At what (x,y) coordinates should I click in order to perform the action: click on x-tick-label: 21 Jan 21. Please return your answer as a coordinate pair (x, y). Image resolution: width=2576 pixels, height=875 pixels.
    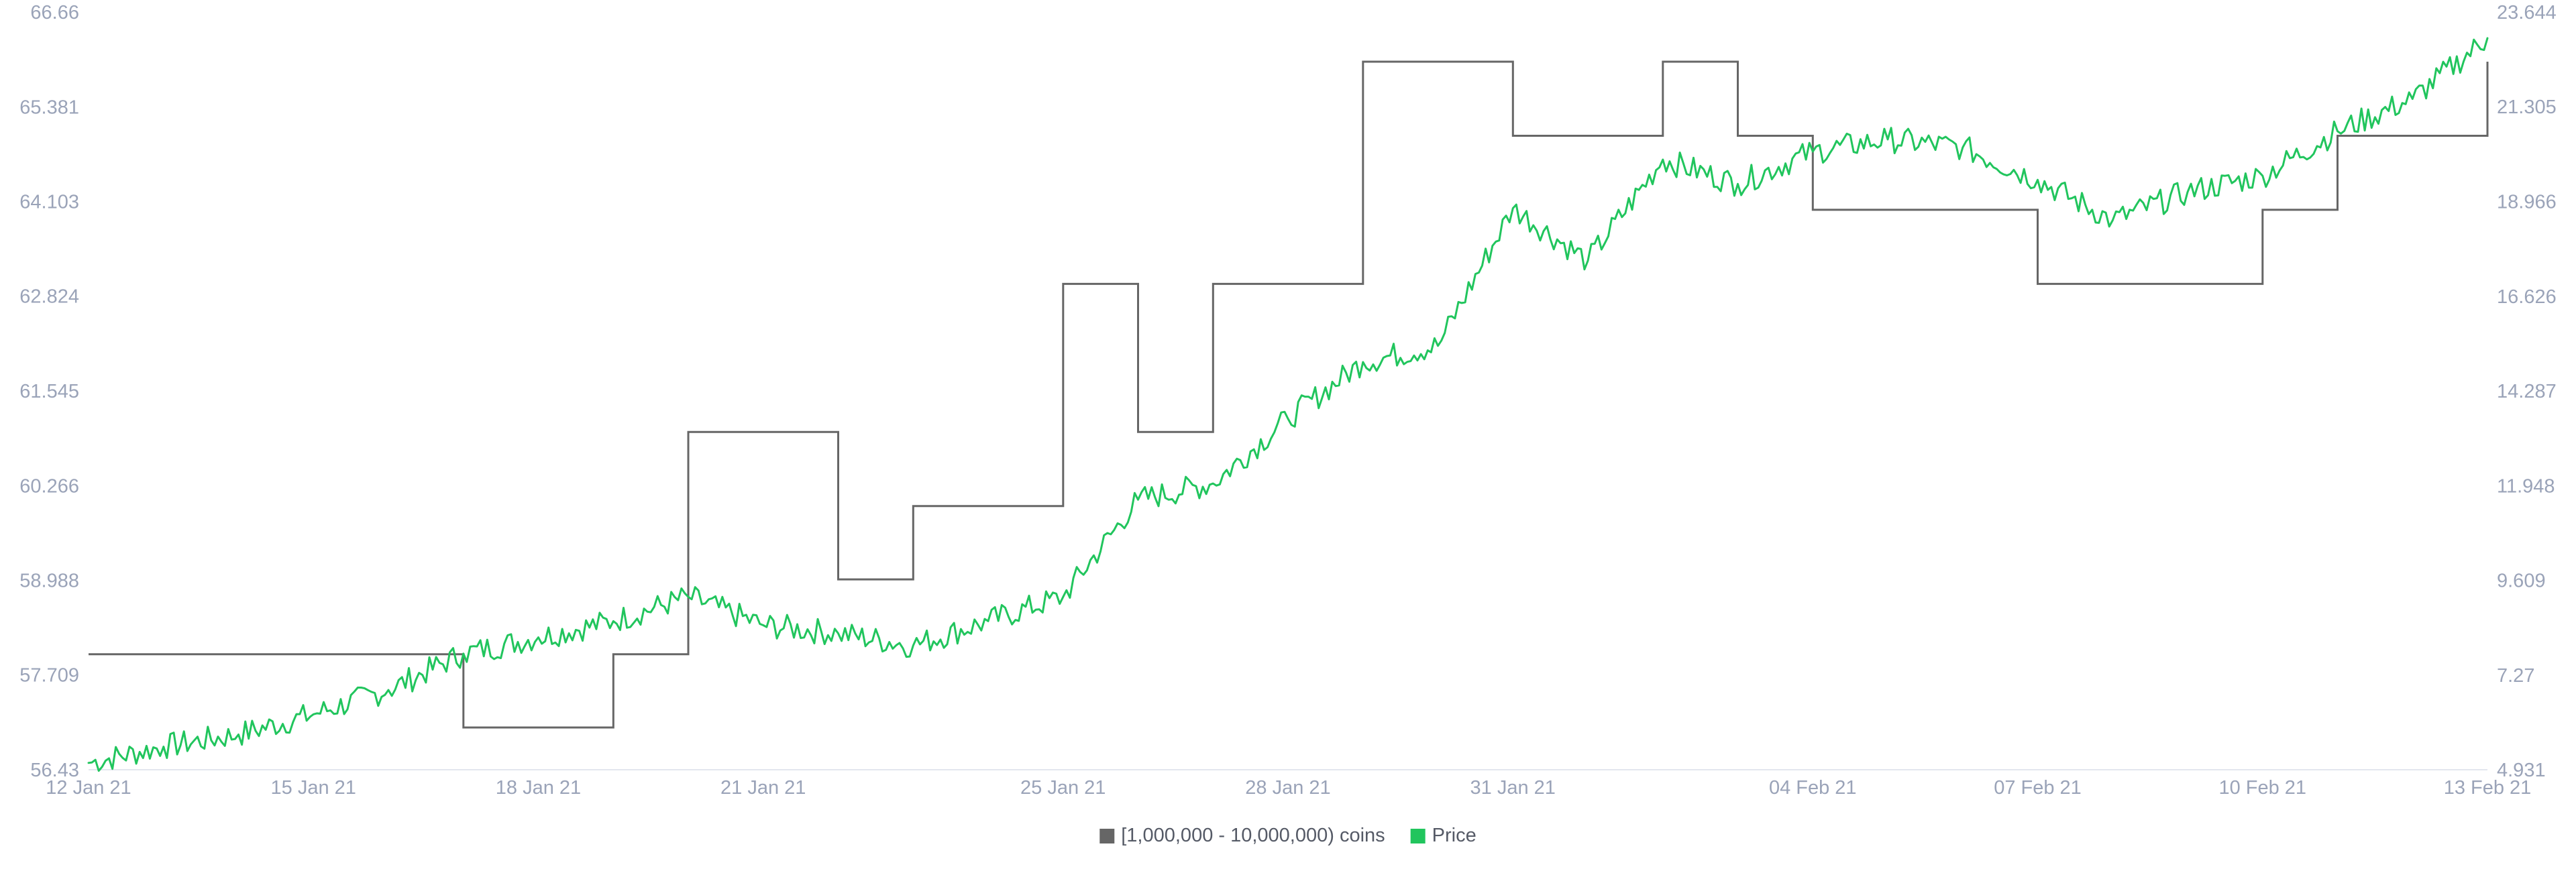
    Looking at the image, I should click on (763, 788).